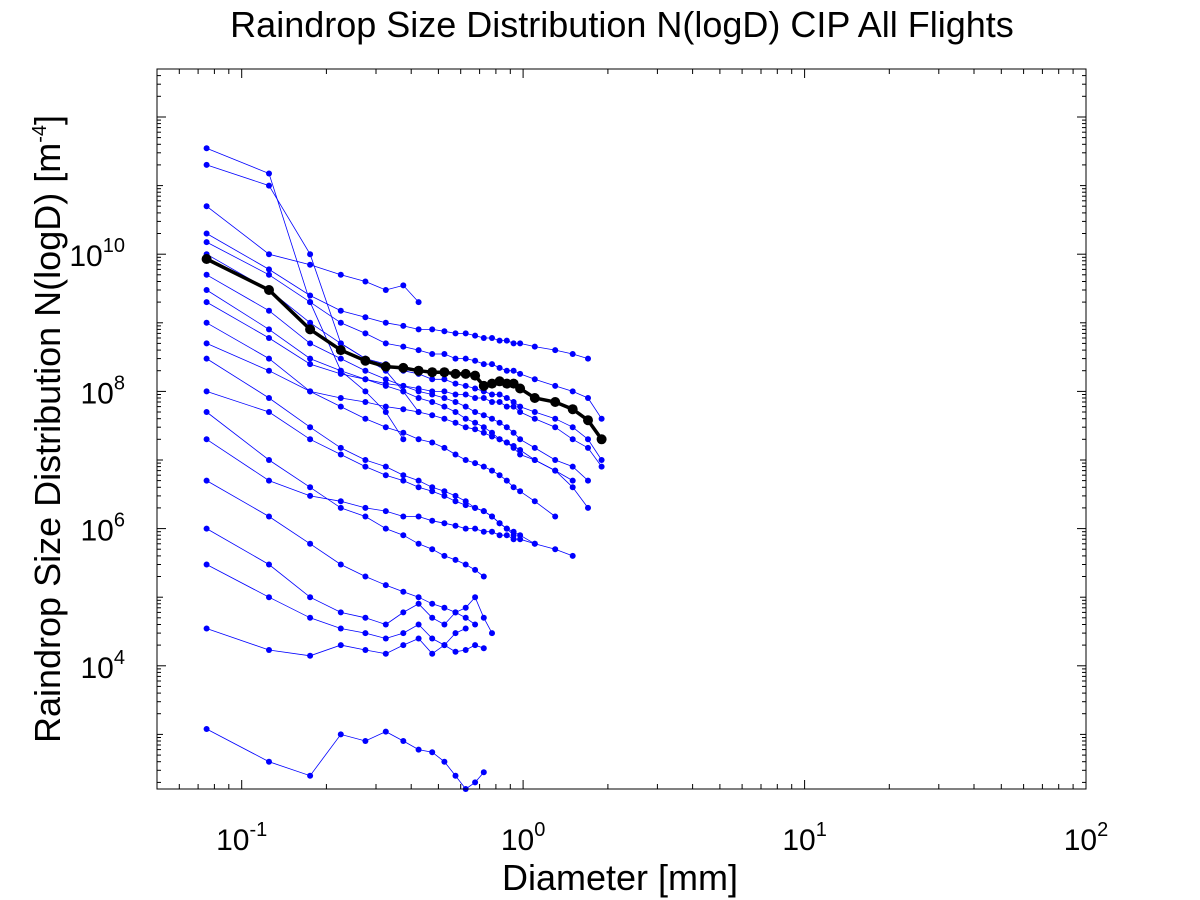 The height and width of the screenshot is (900, 1200). Describe the element at coordinates (232, 840) in the screenshot. I see `x-tick-label-base: 10` at that location.